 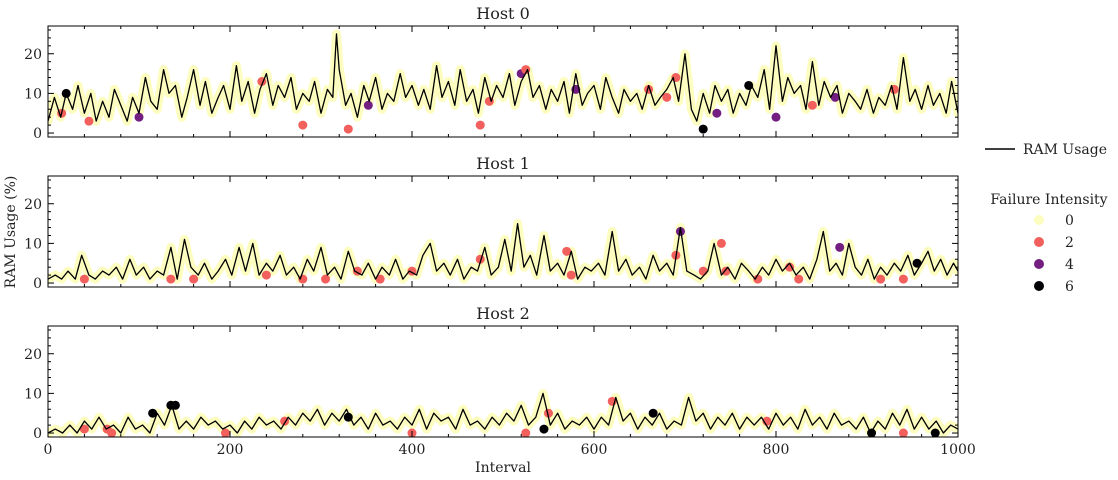 What do you see at coordinates (1069, 243) in the screenshot?
I see `legend-entry-label: 2` at bounding box center [1069, 243].